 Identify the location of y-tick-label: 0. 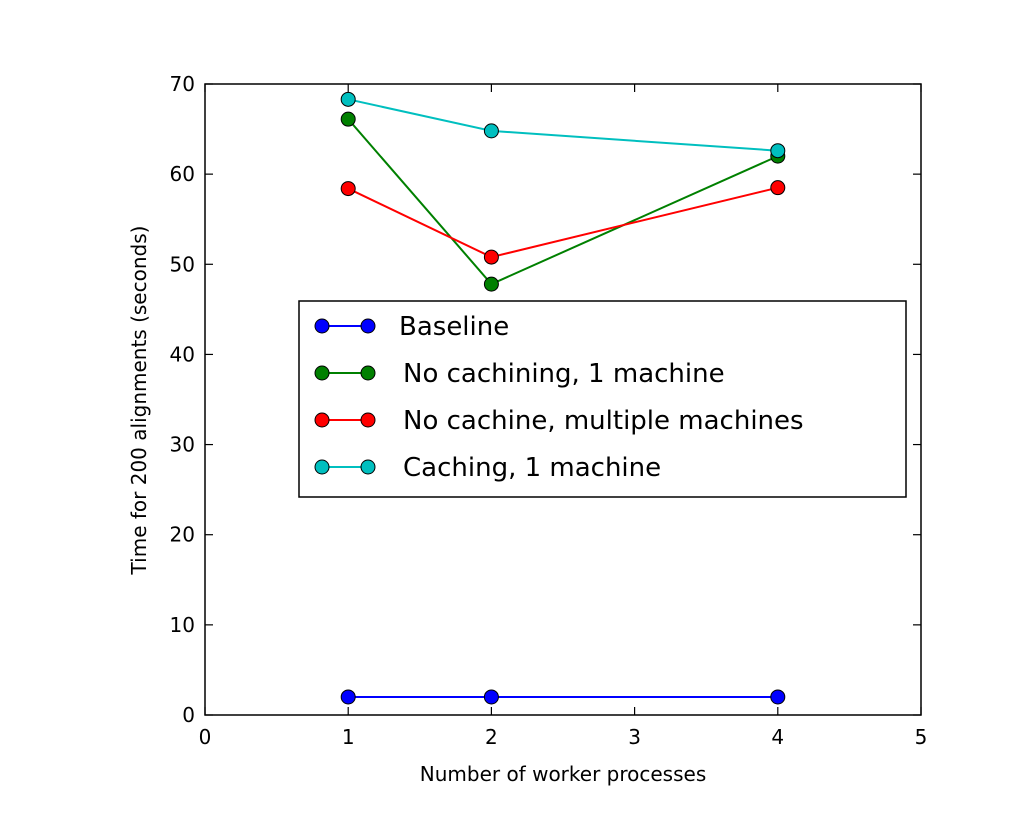
(188, 715).